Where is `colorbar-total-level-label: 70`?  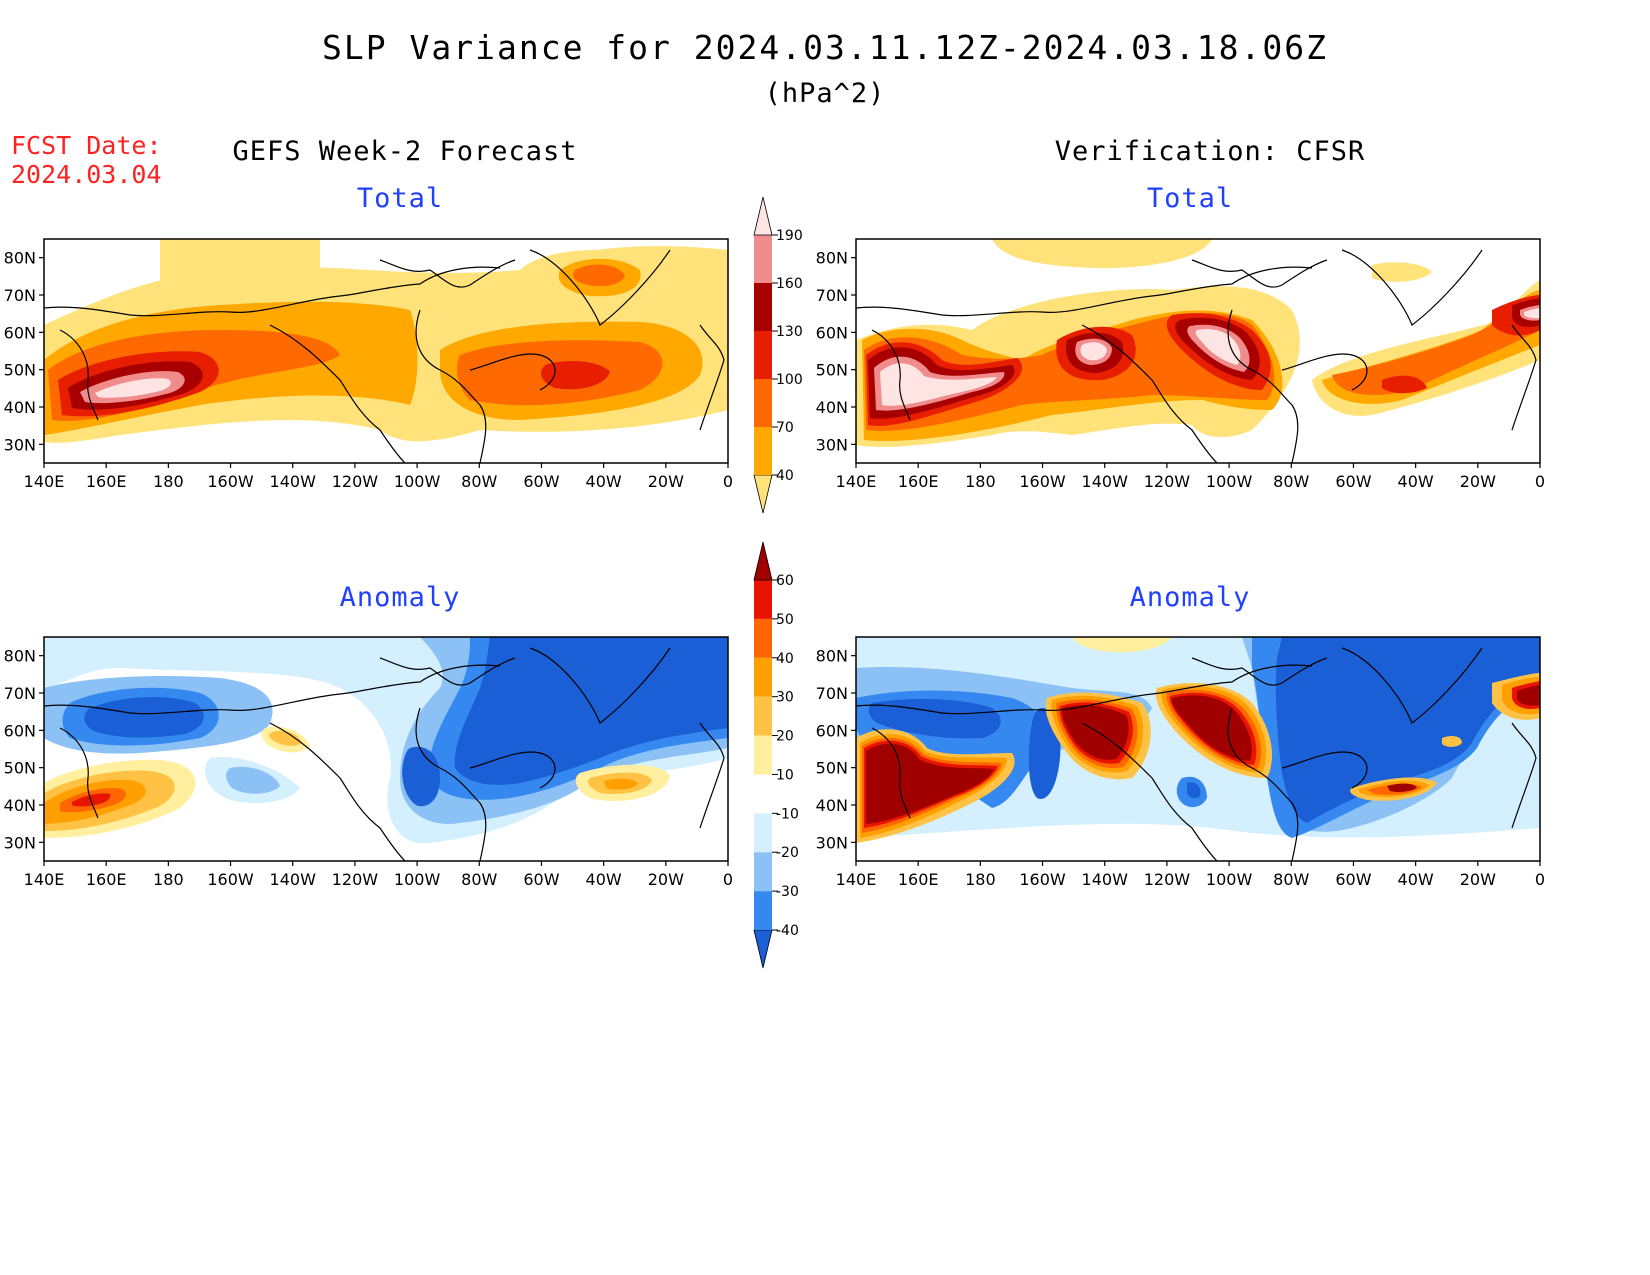 colorbar-total-level-label: 70 is located at coordinates (785, 428).